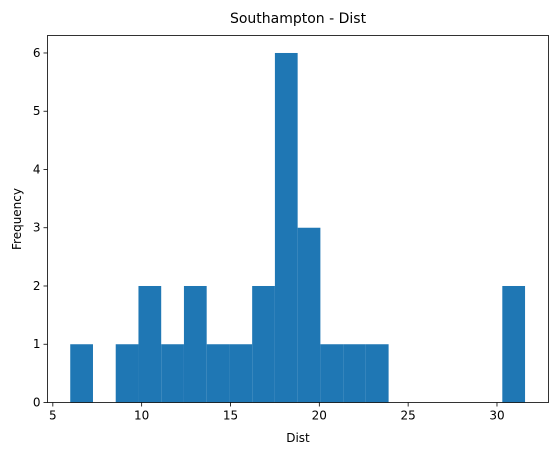 This screenshot has width=554, height=459. What do you see at coordinates (37, 169) in the screenshot?
I see `y-tick-label: 4` at bounding box center [37, 169].